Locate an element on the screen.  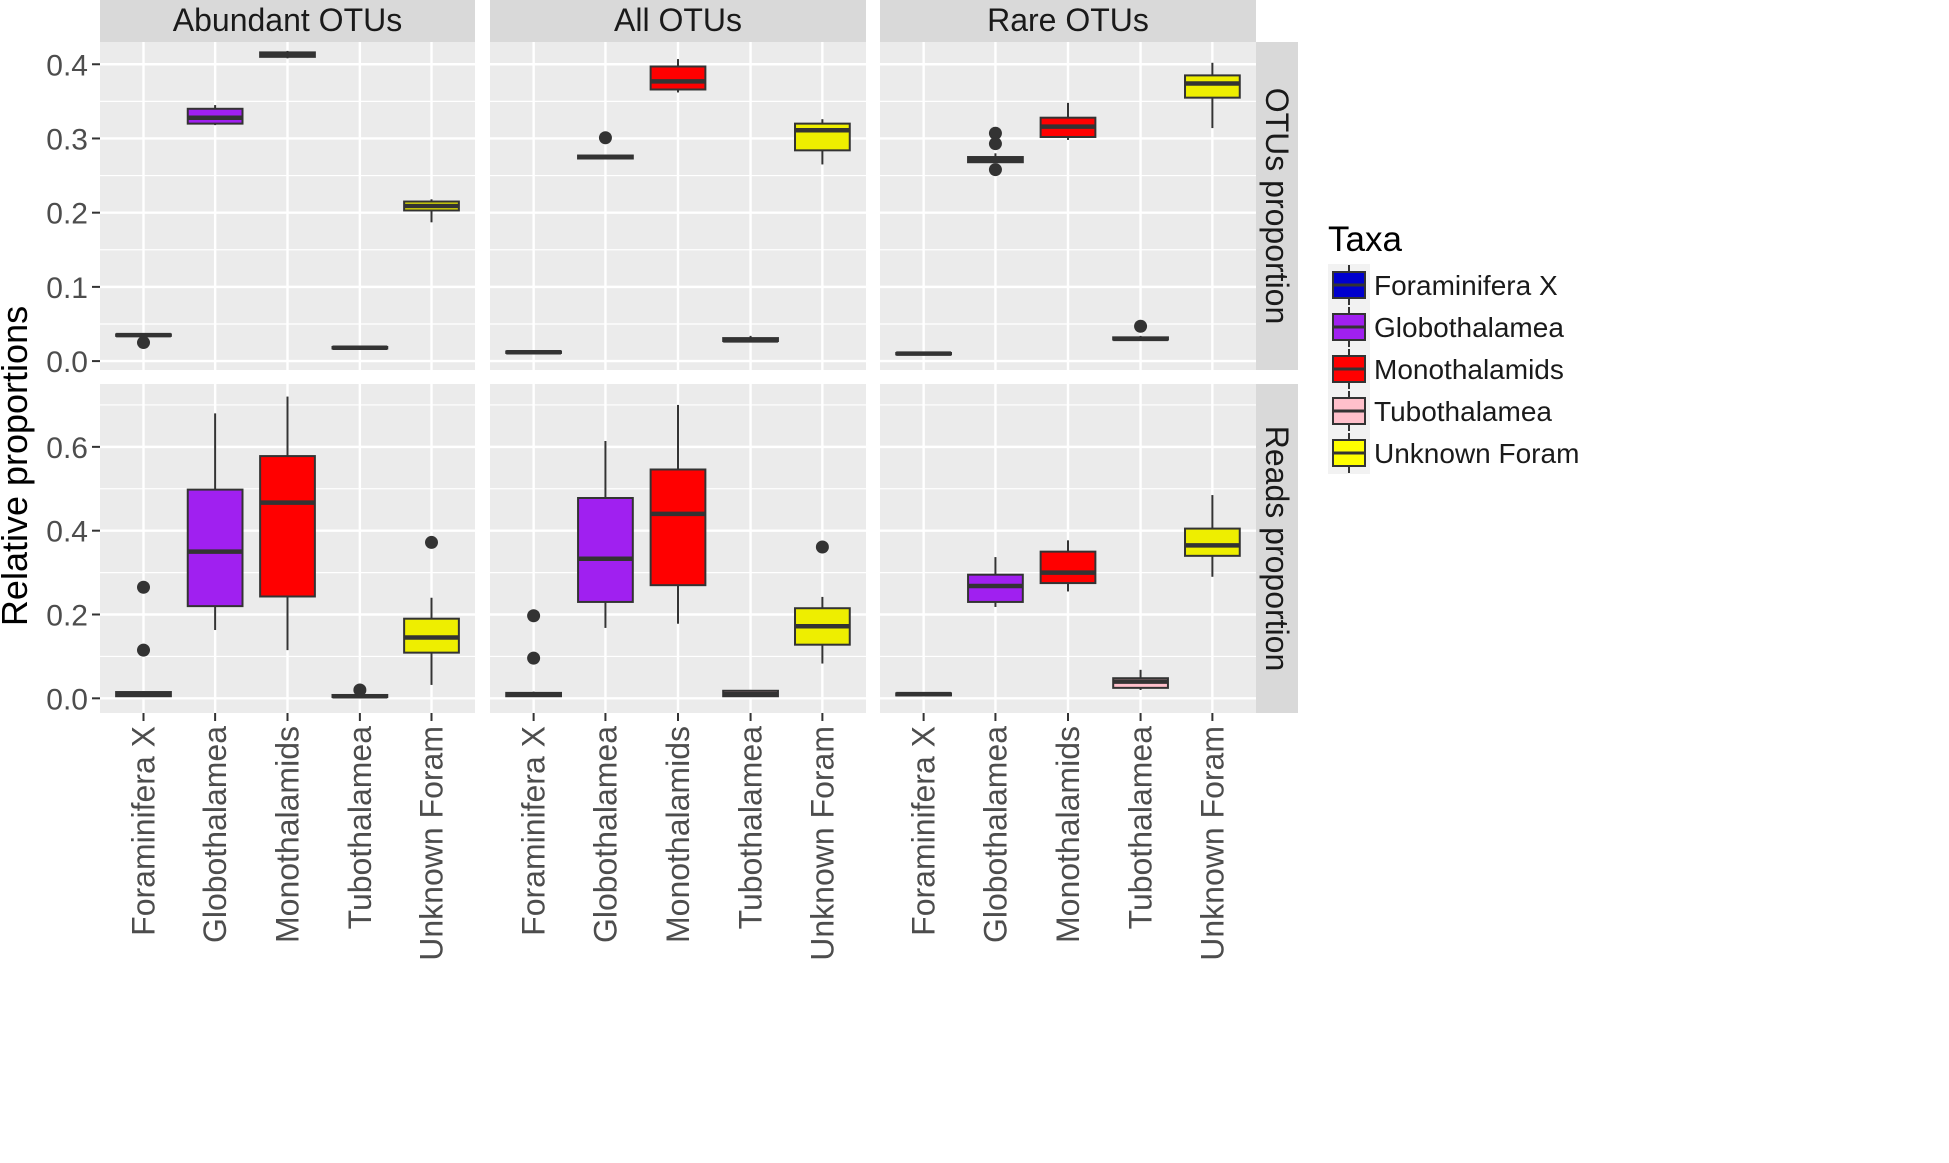
legend-item: Tubothalamea is located at coordinates (1440, 411).